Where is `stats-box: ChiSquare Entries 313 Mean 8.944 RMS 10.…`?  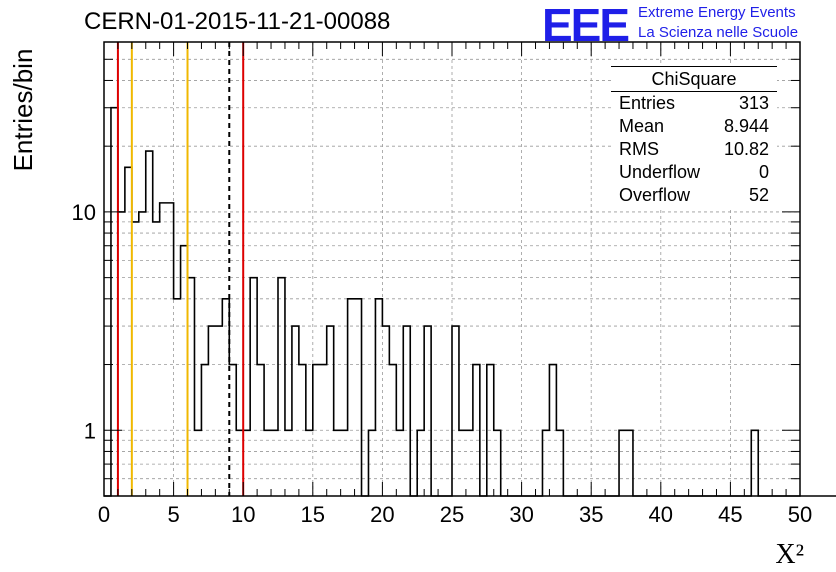 stats-box: ChiSquare Entries 313 Mean 8.944 RMS 10.… is located at coordinates (694, 137).